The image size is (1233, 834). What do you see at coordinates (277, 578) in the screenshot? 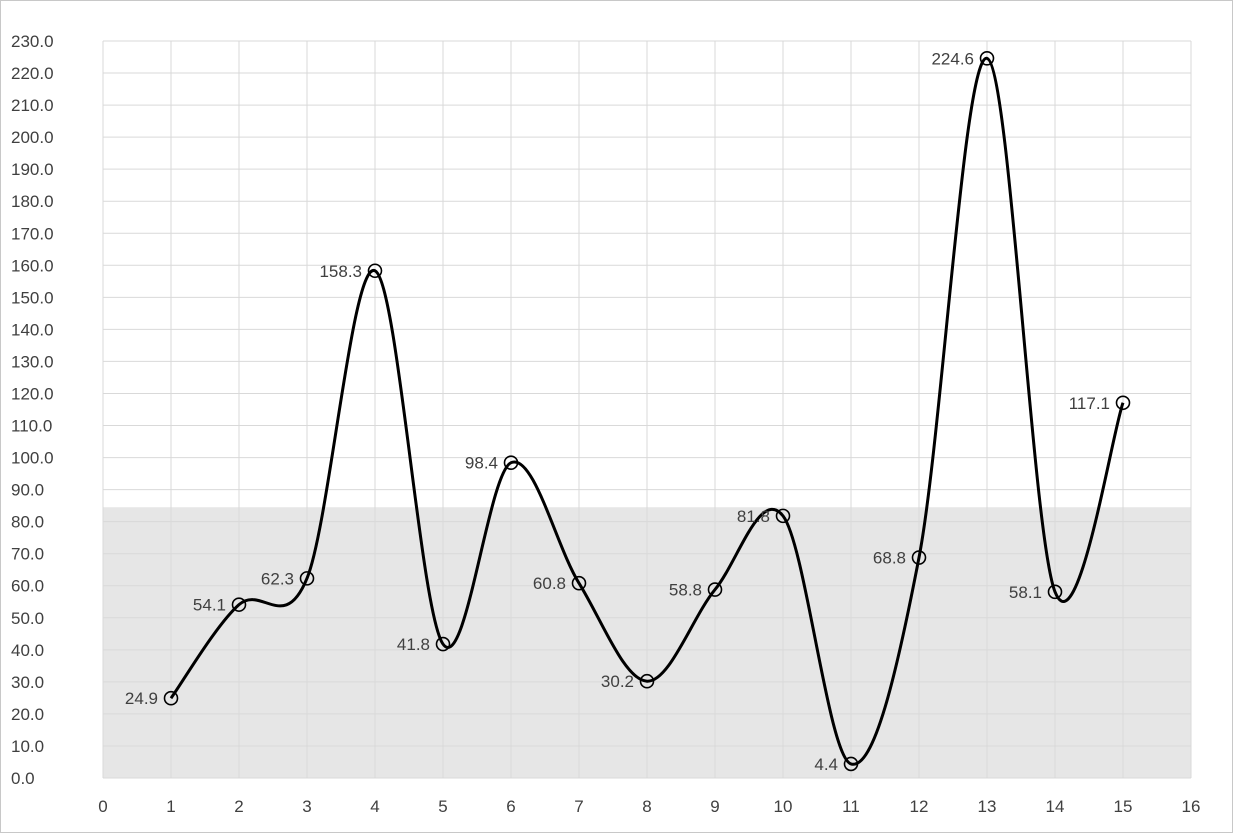
I see `data-label: 62.3` at bounding box center [277, 578].